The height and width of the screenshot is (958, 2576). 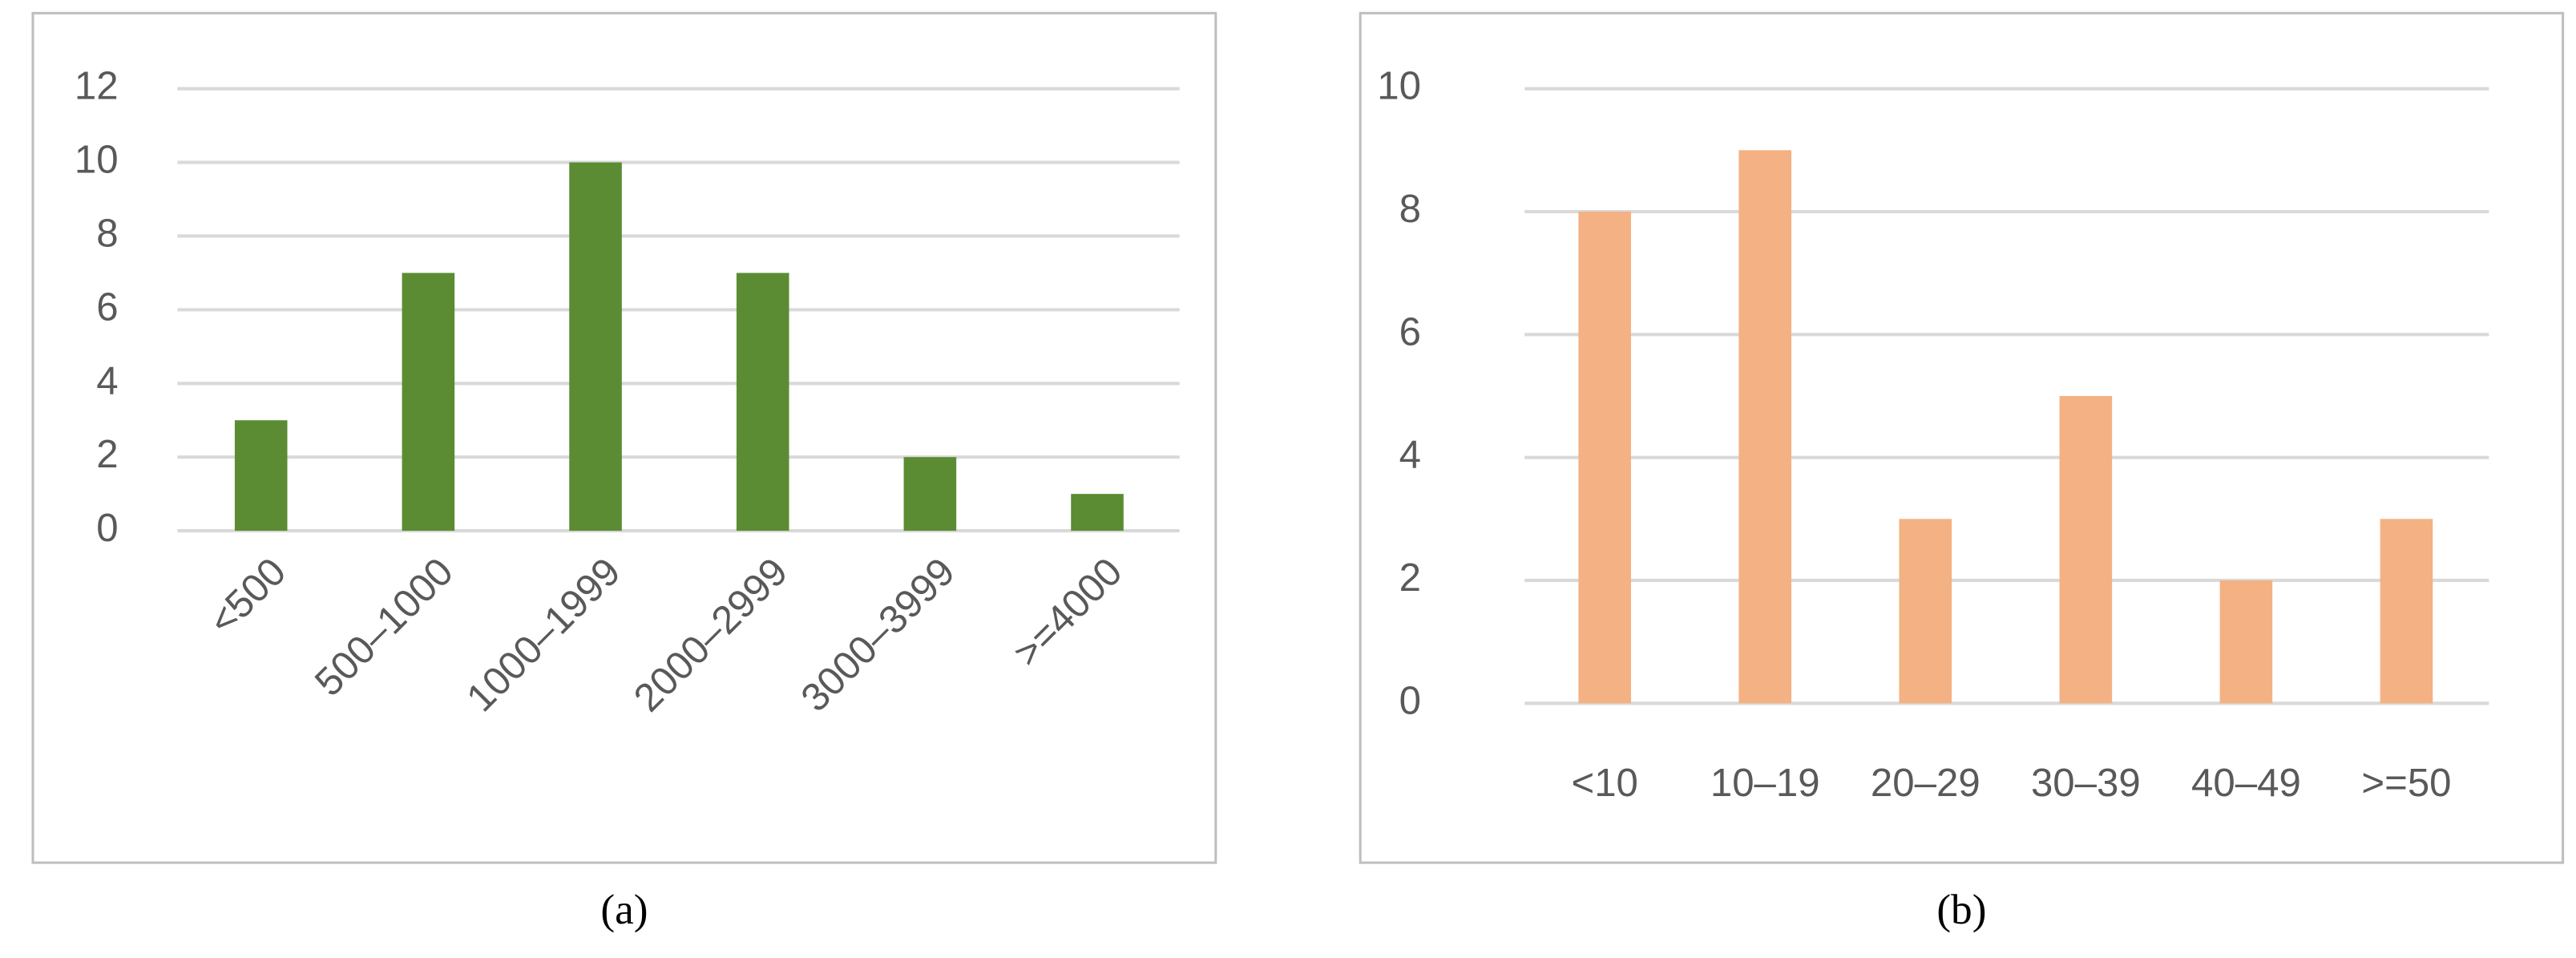 What do you see at coordinates (1604, 783) in the screenshot?
I see `x-tick-label: <10` at bounding box center [1604, 783].